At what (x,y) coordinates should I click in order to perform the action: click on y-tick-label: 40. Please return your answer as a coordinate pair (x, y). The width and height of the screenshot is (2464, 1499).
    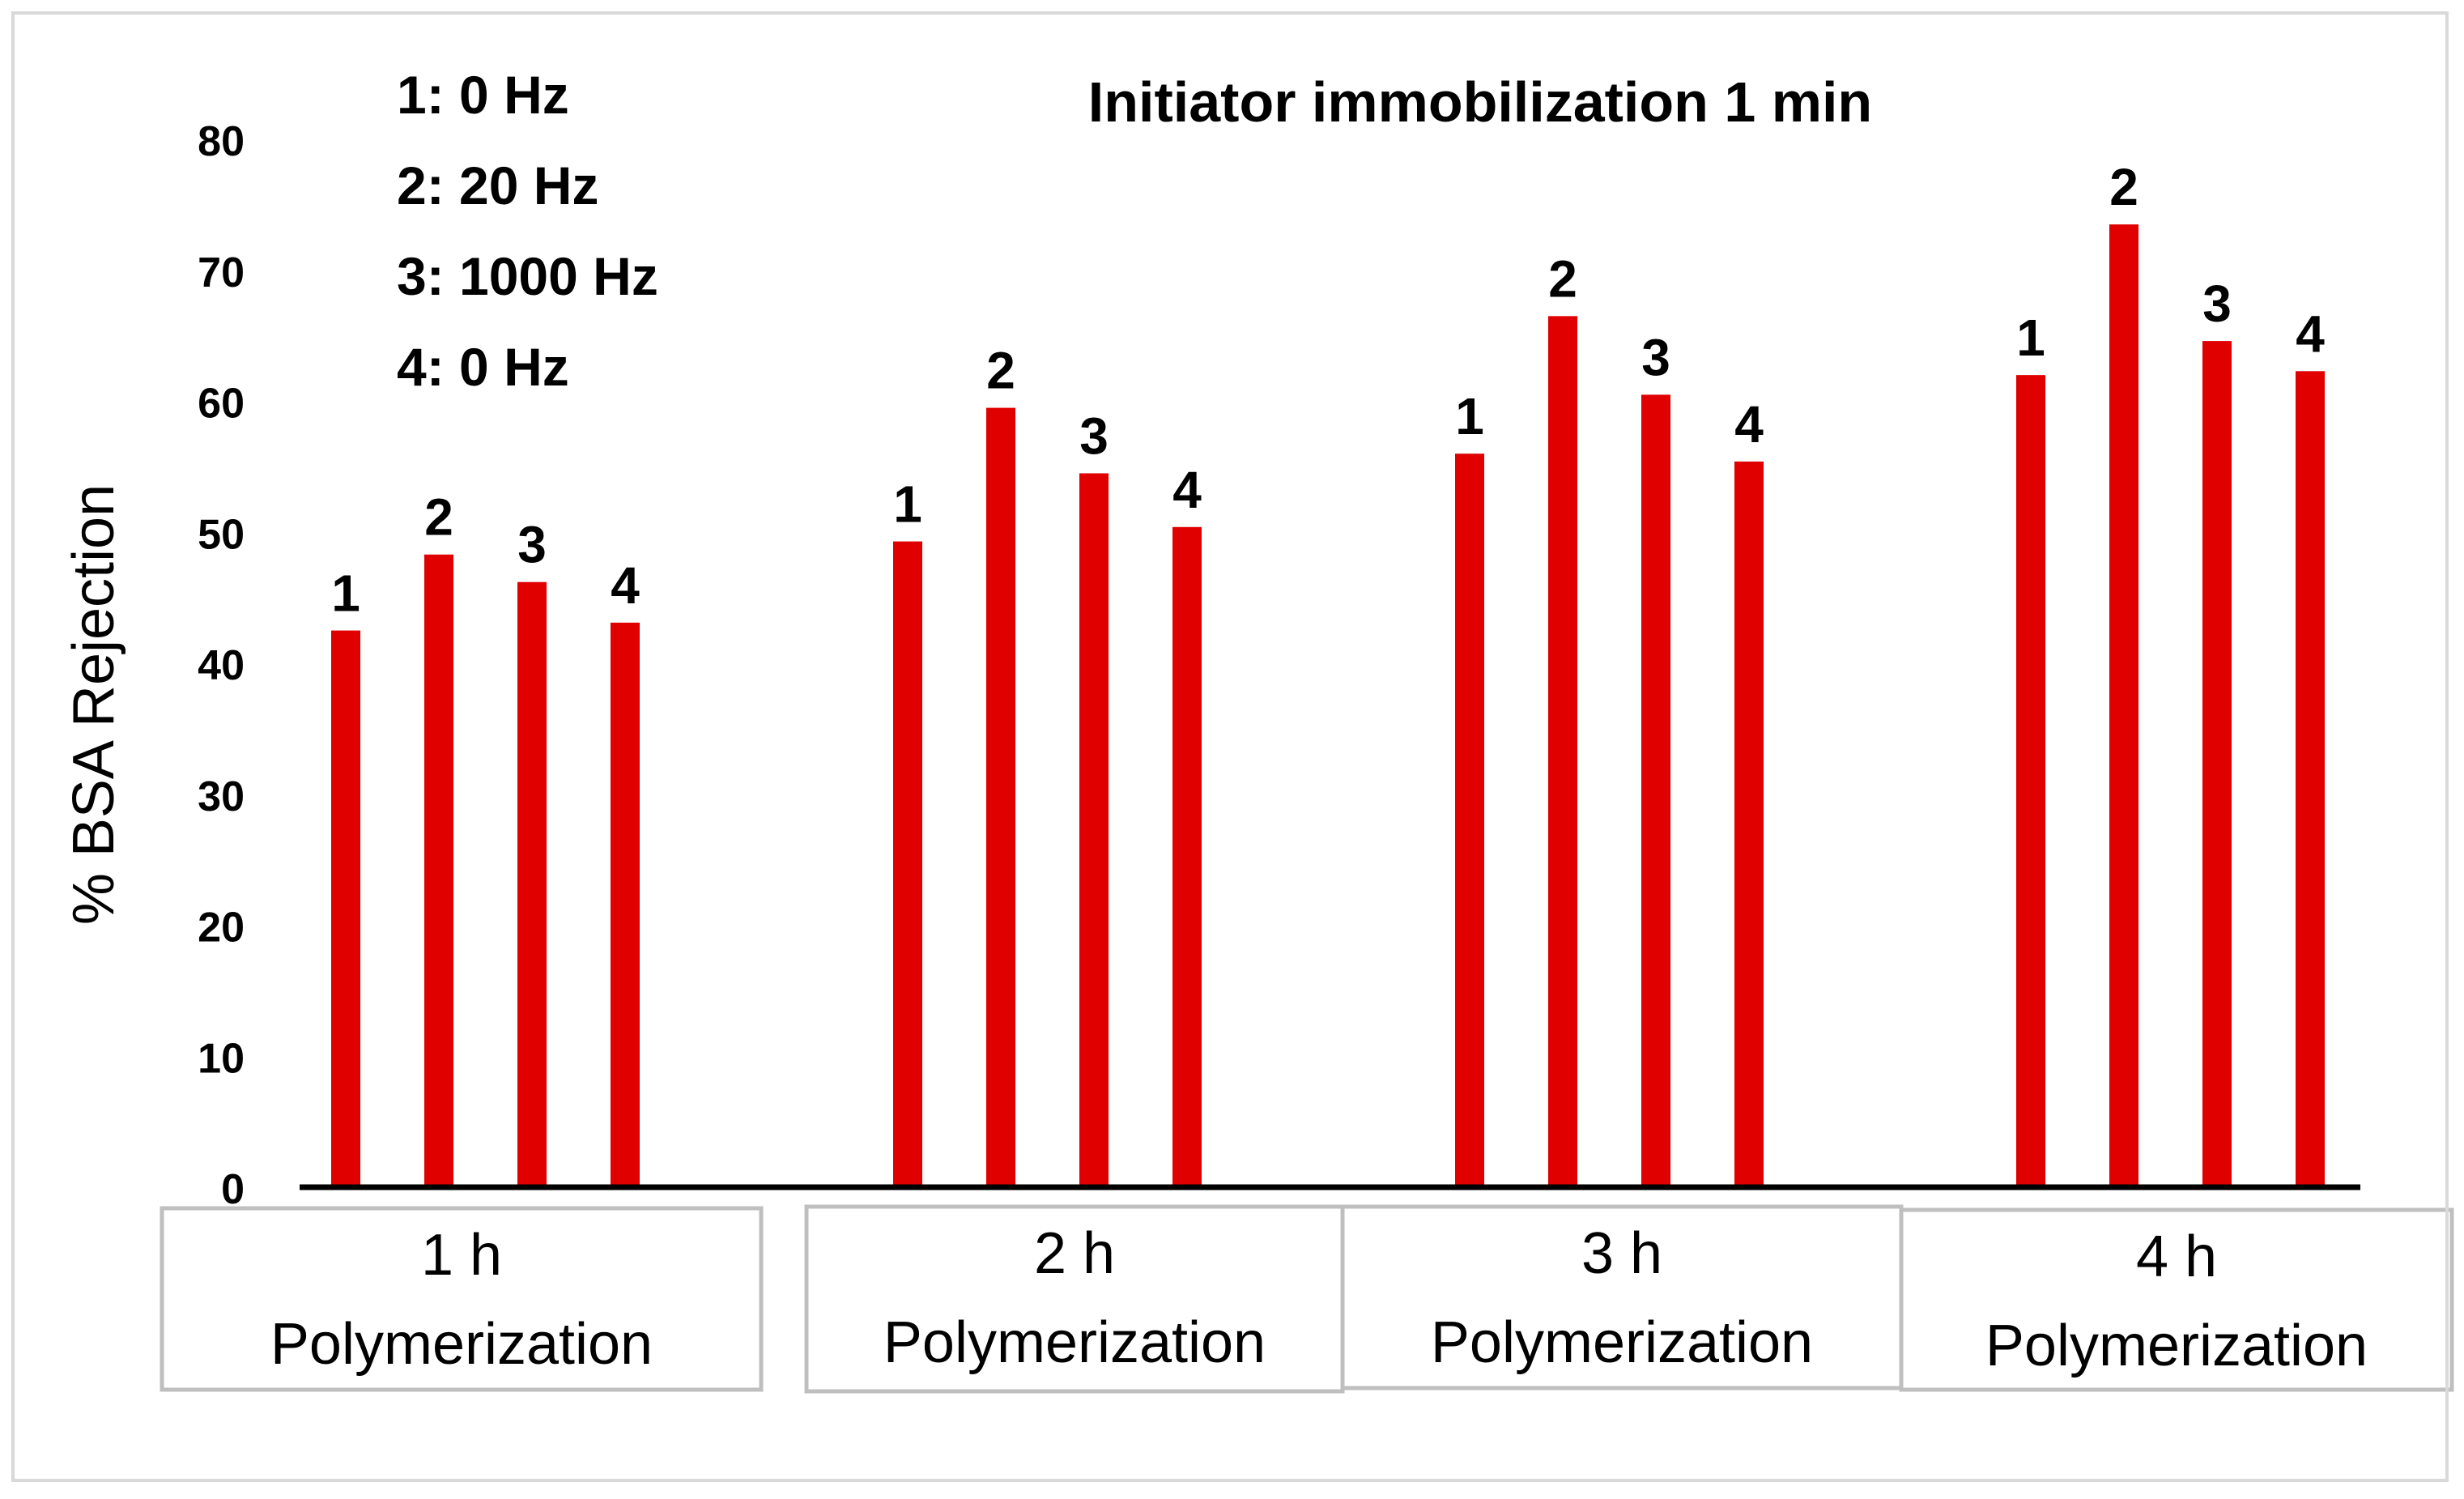
    Looking at the image, I should click on (221, 665).